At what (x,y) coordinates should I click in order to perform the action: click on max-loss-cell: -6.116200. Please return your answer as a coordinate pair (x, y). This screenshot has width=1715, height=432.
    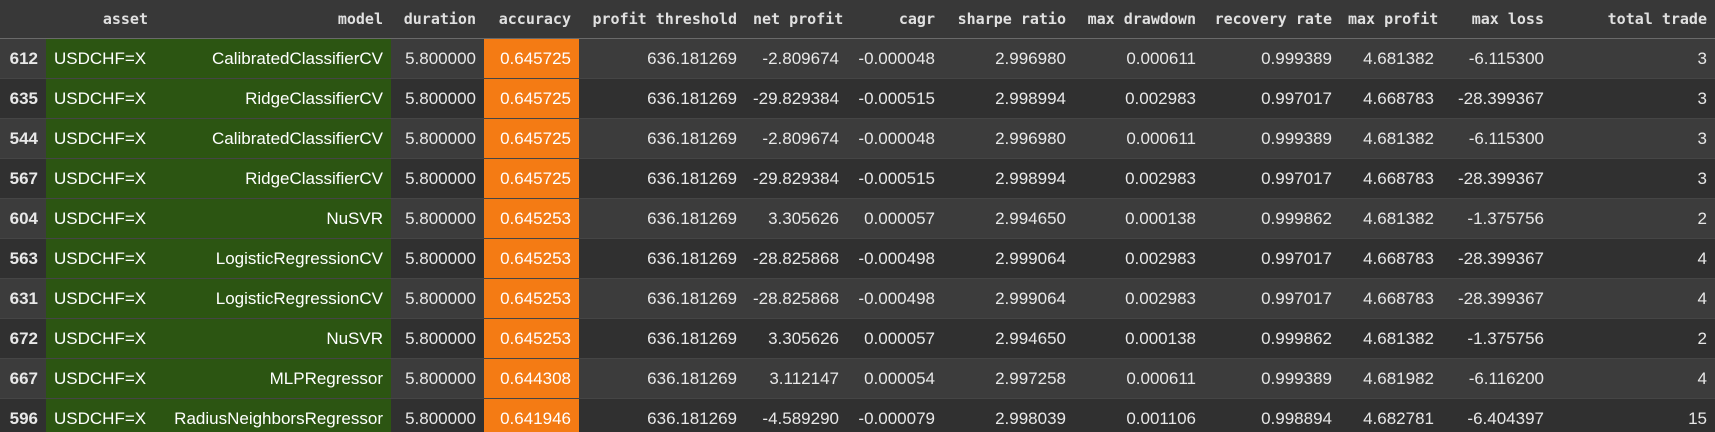
    Looking at the image, I should click on (1497, 378).